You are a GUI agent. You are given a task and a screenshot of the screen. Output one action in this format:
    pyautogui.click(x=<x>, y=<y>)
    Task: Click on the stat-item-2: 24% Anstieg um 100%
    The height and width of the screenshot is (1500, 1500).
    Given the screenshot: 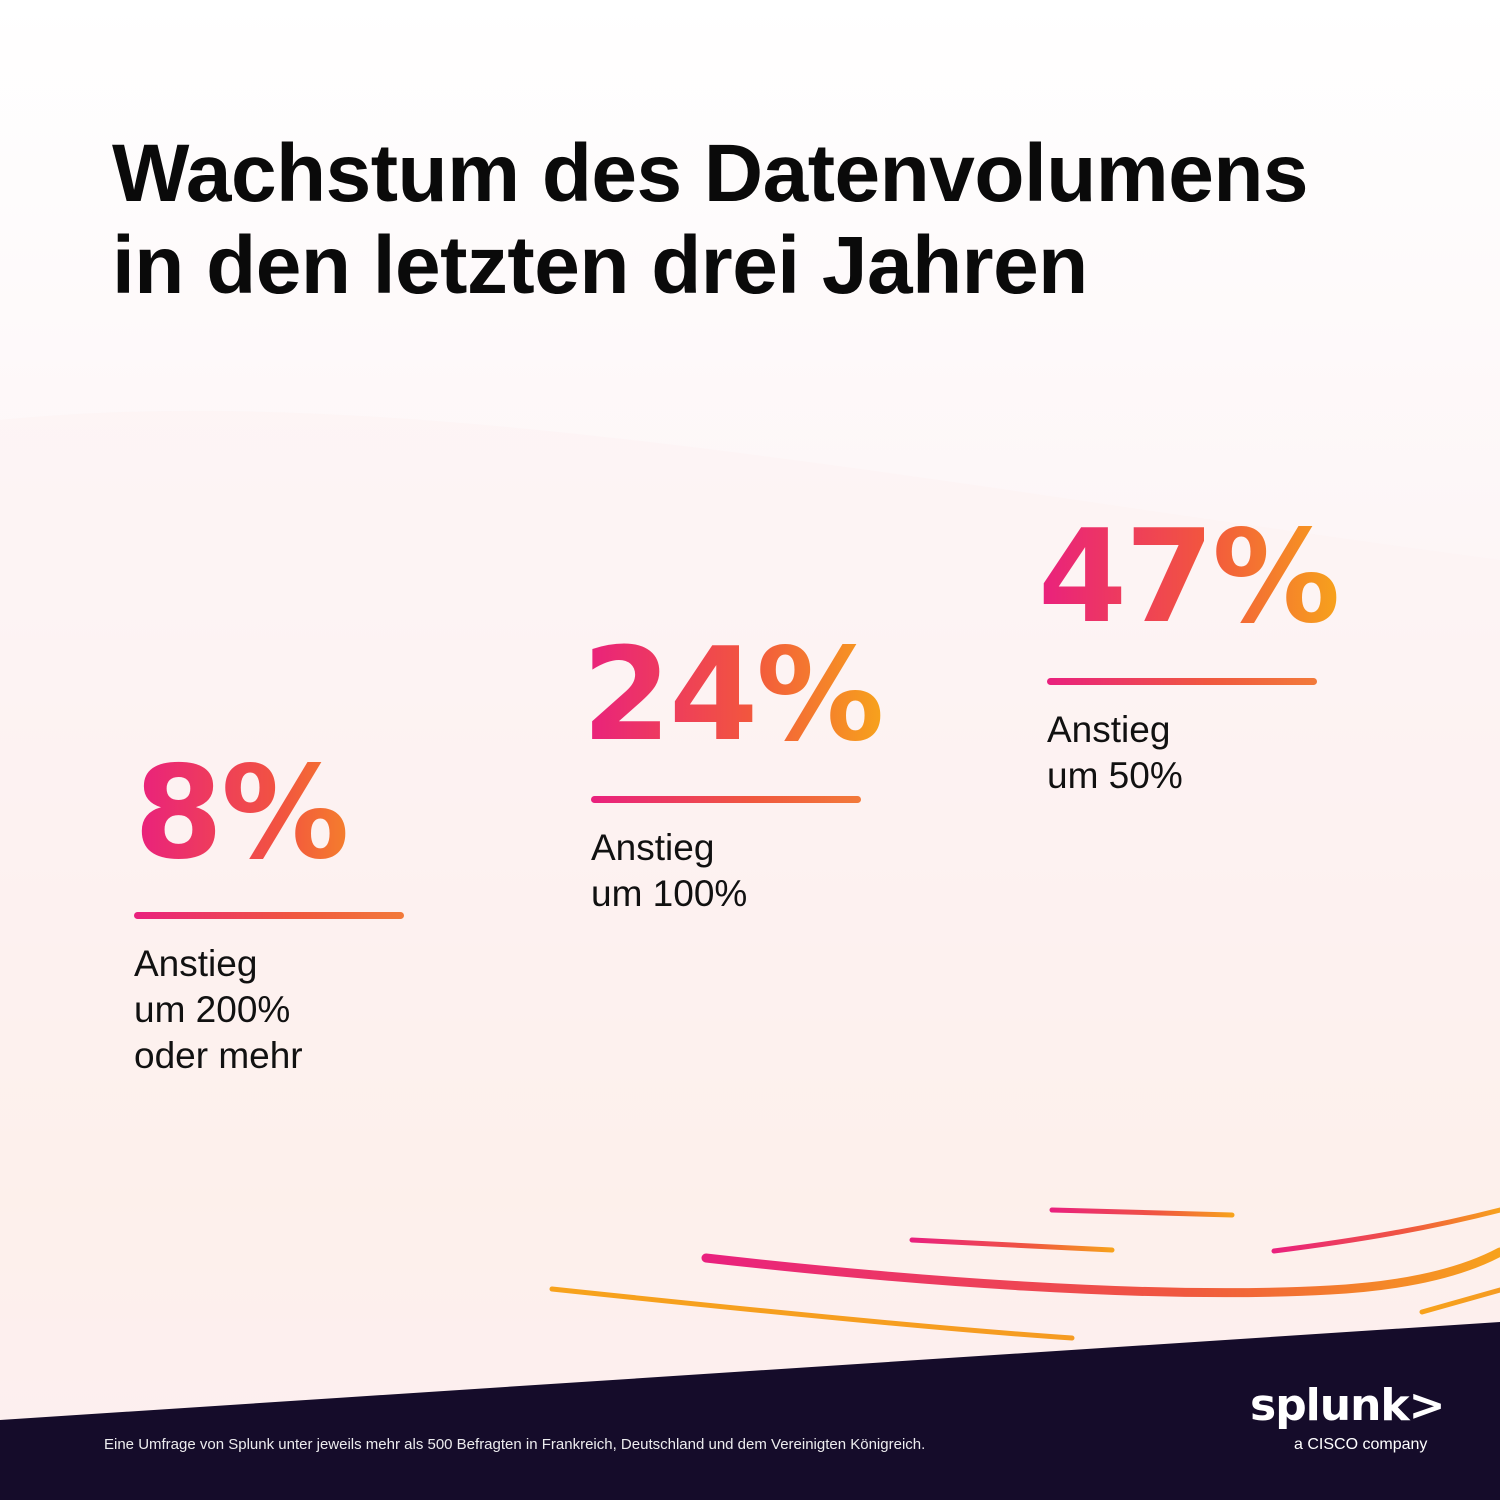 What is the action you would take?
    pyautogui.click(x=733, y=769)
    